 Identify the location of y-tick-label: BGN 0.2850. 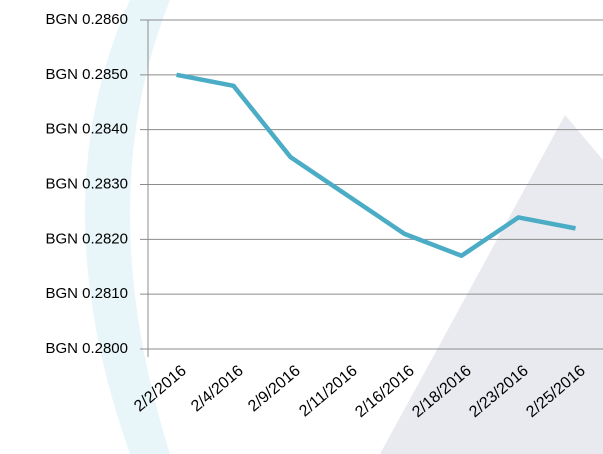
(86, 74).